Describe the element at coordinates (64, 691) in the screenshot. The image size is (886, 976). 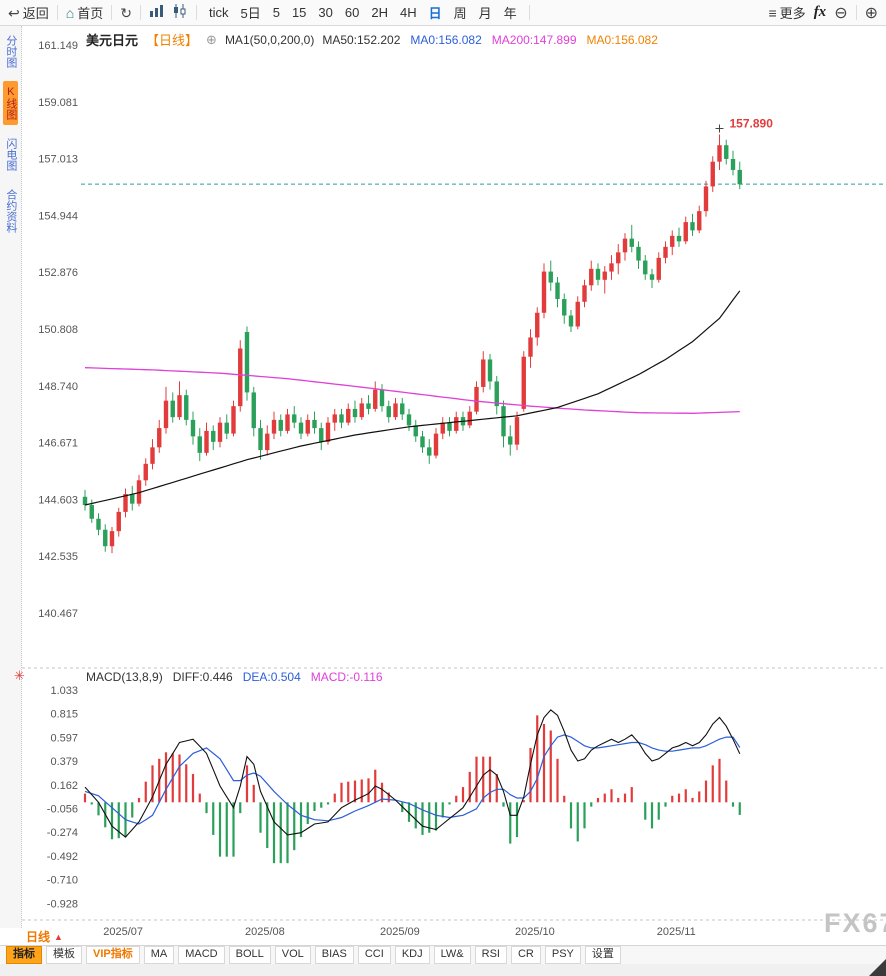
I see `svg-text: 1.033` at that location.